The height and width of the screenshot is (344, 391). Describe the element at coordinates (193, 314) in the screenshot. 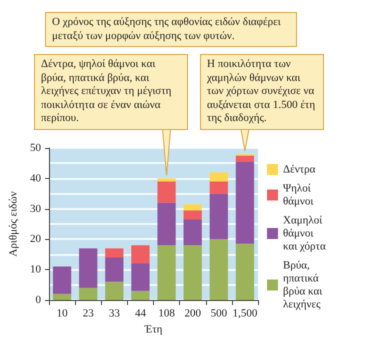

I see `x-tick-label: 200` at that location.